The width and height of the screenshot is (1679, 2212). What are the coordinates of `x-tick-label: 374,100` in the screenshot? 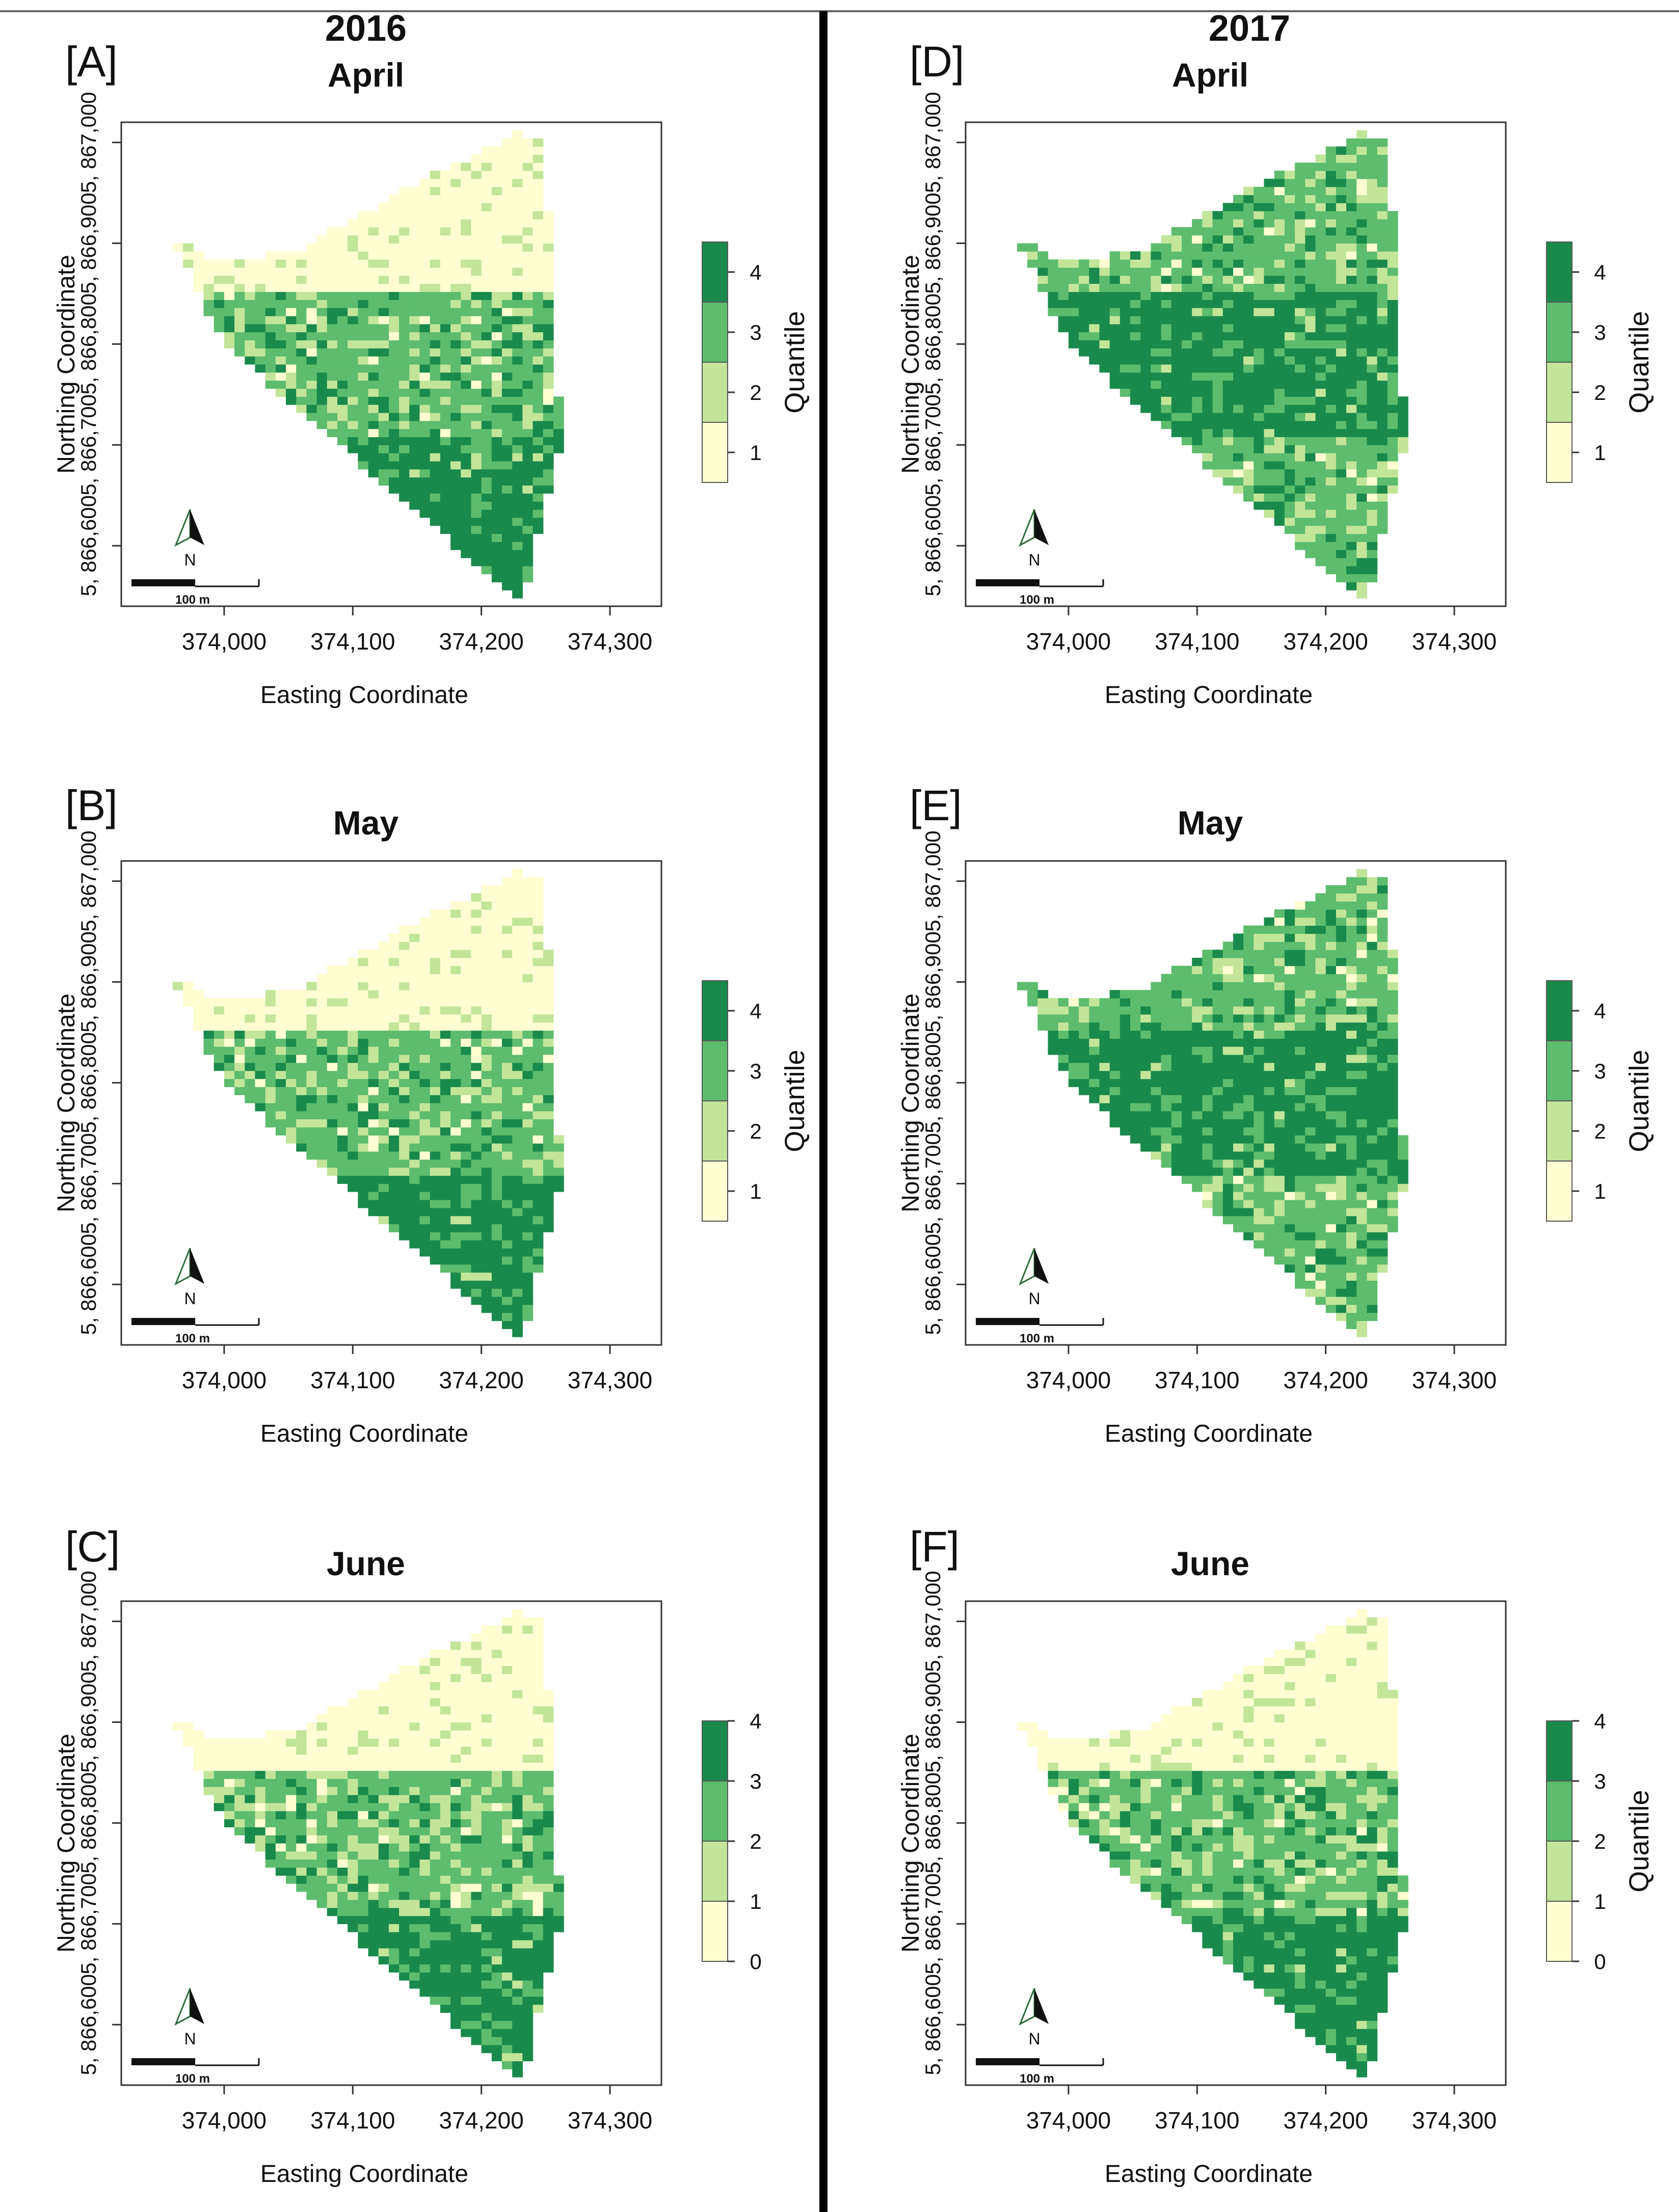 It's located at (352, 1380).